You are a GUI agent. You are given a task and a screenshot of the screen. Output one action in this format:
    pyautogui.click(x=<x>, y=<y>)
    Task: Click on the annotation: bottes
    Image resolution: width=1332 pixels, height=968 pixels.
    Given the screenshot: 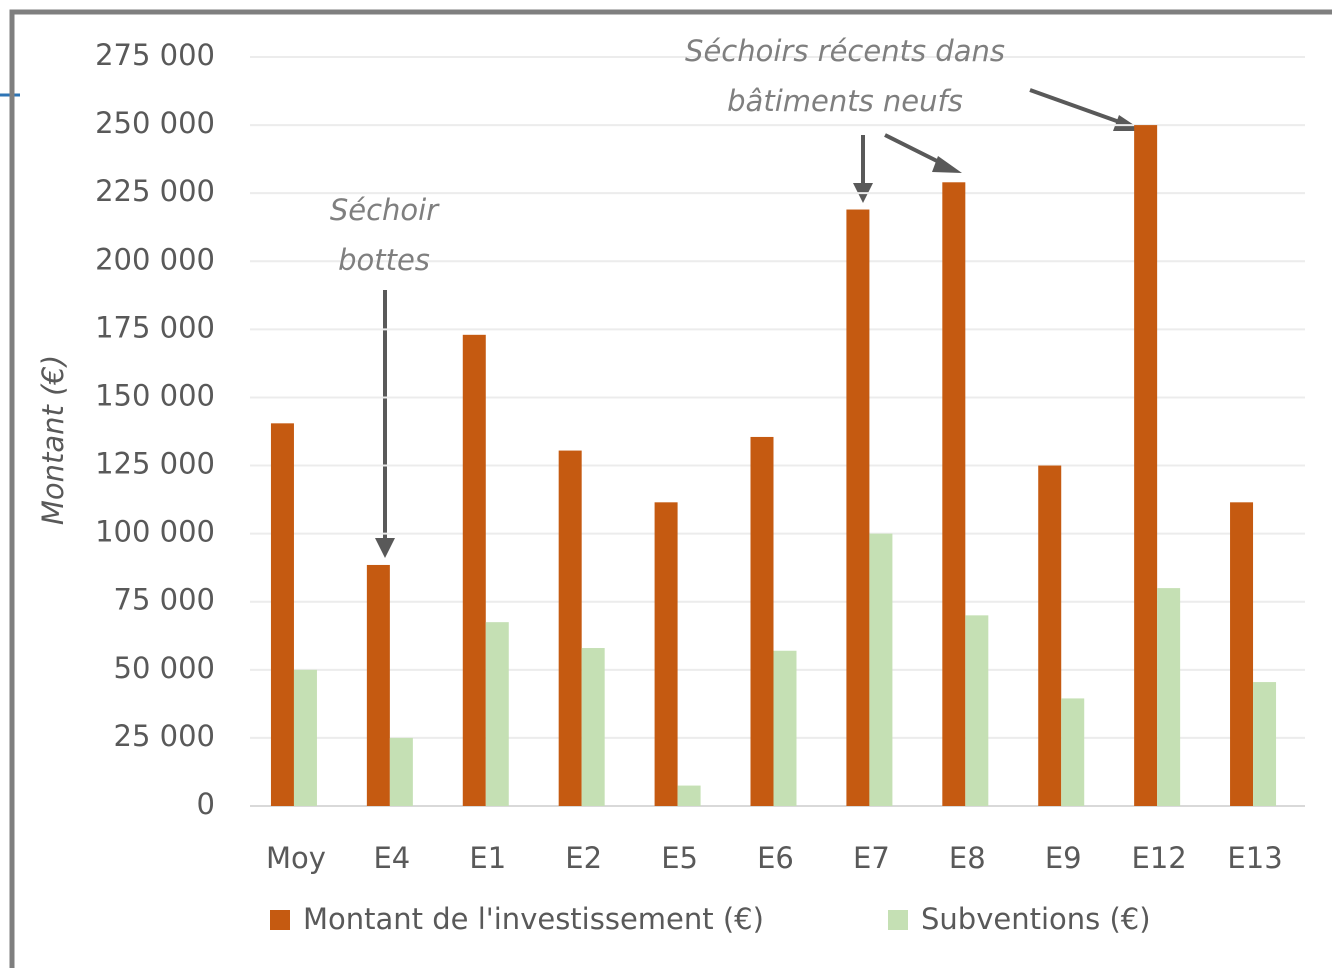 What is the action you would take?
    pyautogui.click(x=384, y=260)
    